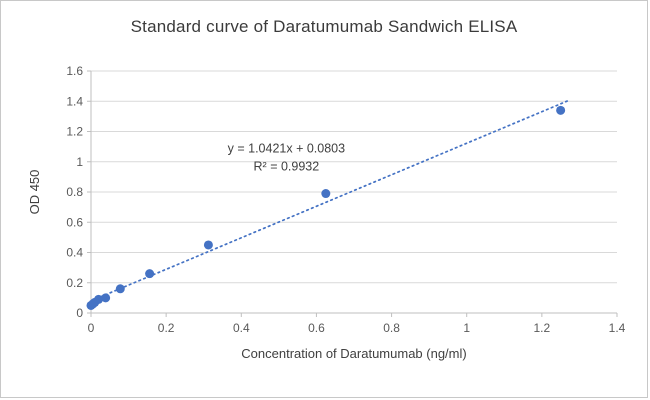 This screenshot has width=650, height=400. What do you see at coordinates (74, 132) in the screenshot?
I see `y-tick-label: 1.2` at bounding box center [74, 132].